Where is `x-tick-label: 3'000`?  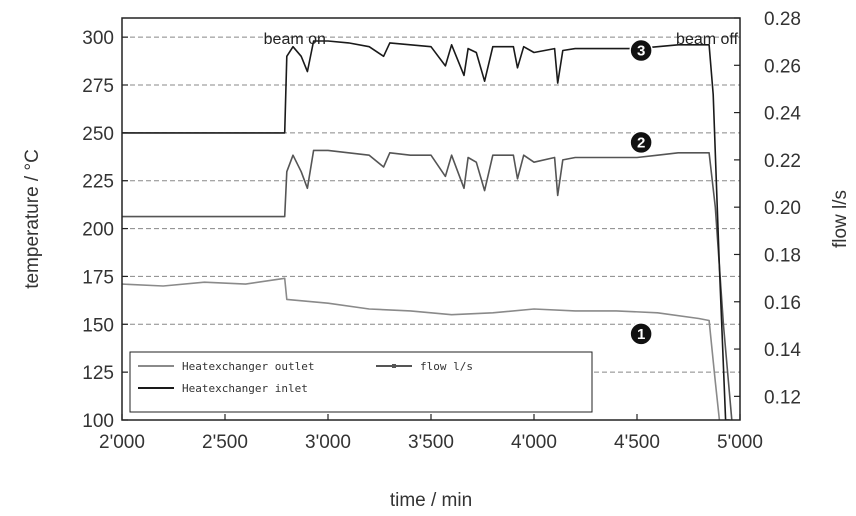 x-tick-label: 3'000 is located at coordinates (328, 442).